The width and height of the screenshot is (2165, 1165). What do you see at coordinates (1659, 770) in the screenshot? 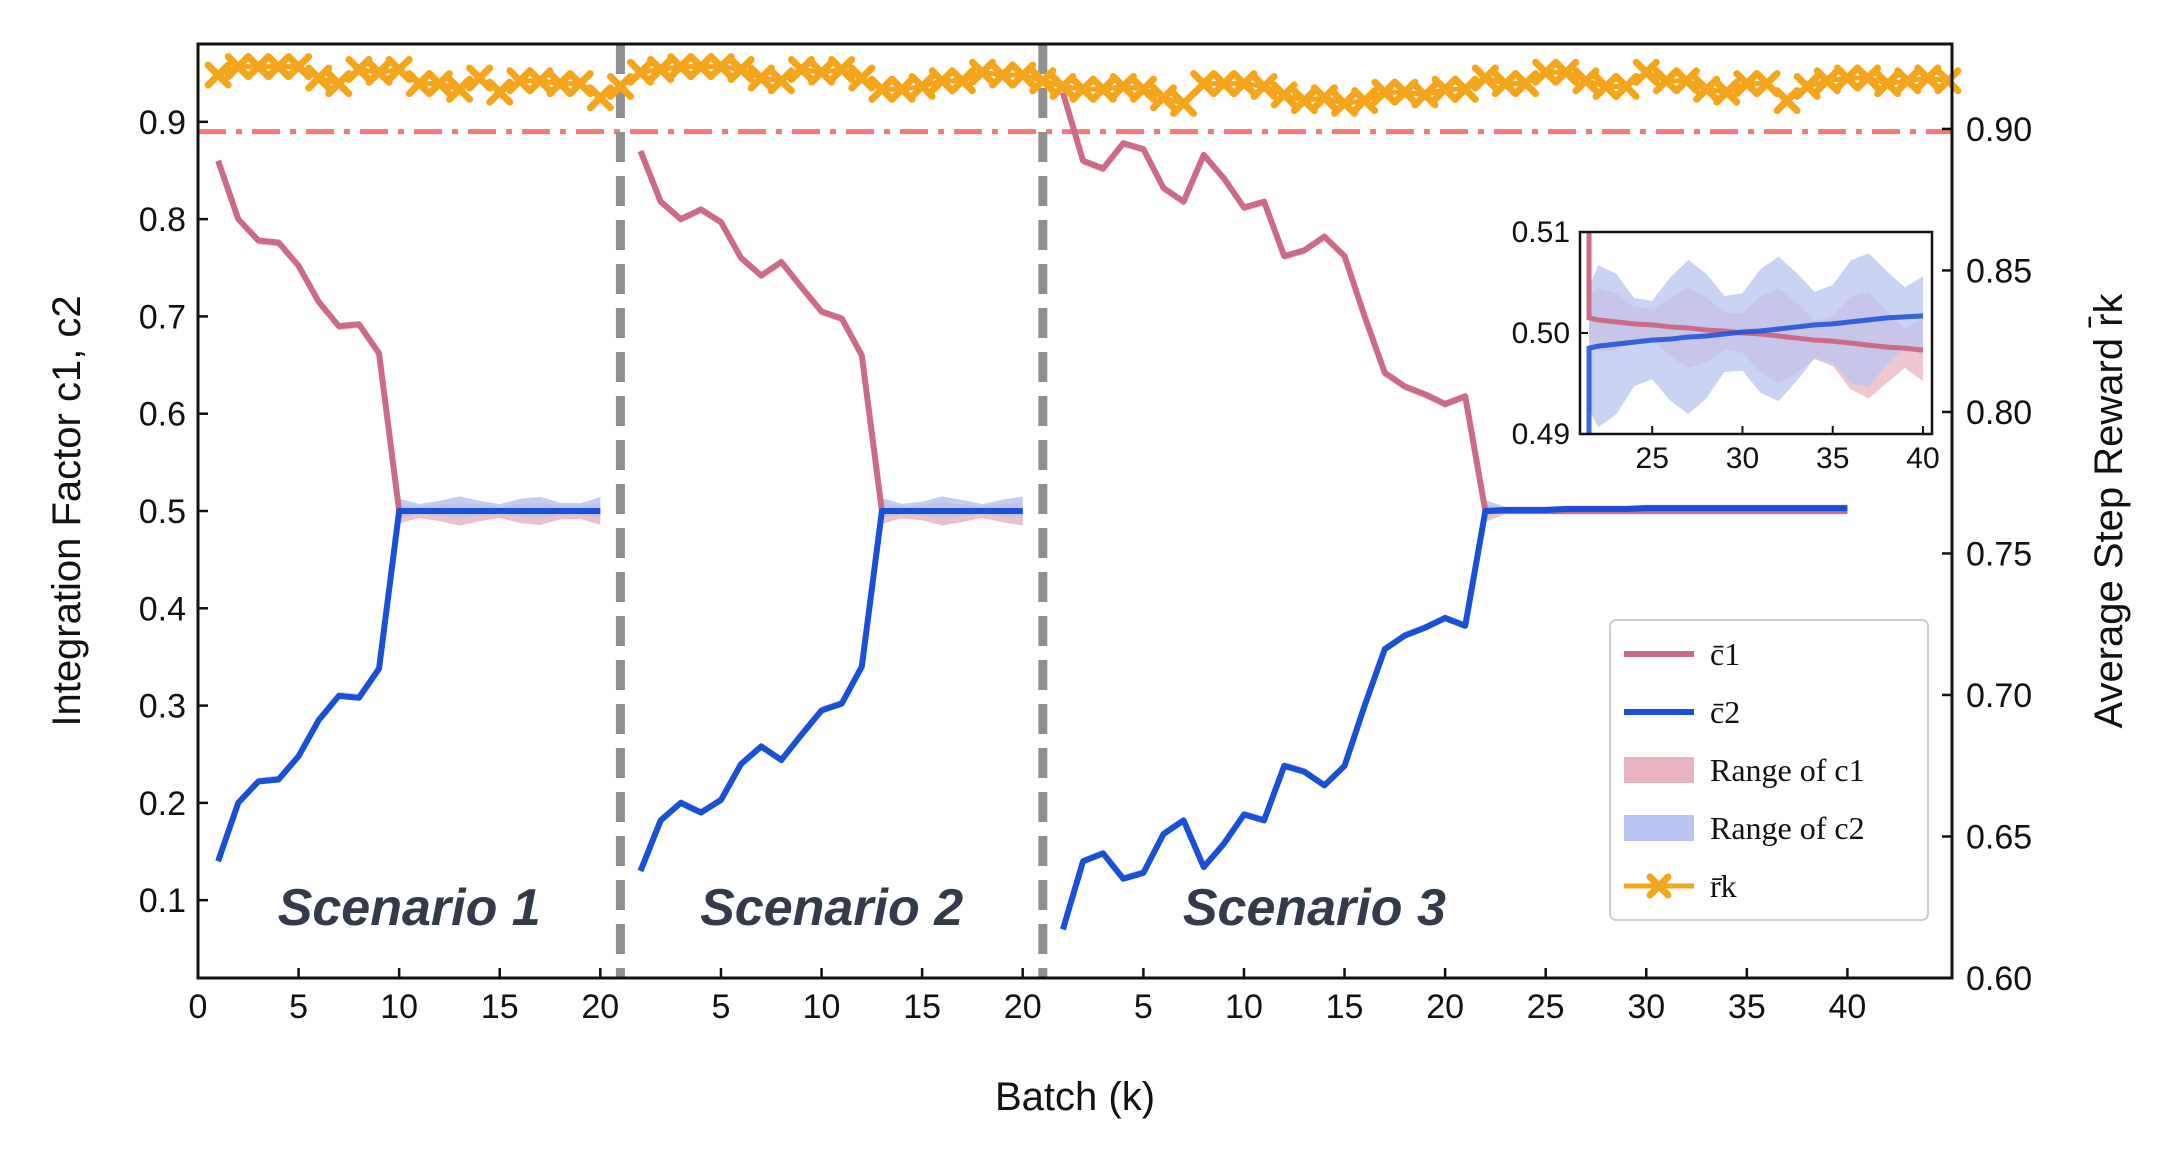
I see `legend-entry-3-swatch` at bounding box center [1659, 770].